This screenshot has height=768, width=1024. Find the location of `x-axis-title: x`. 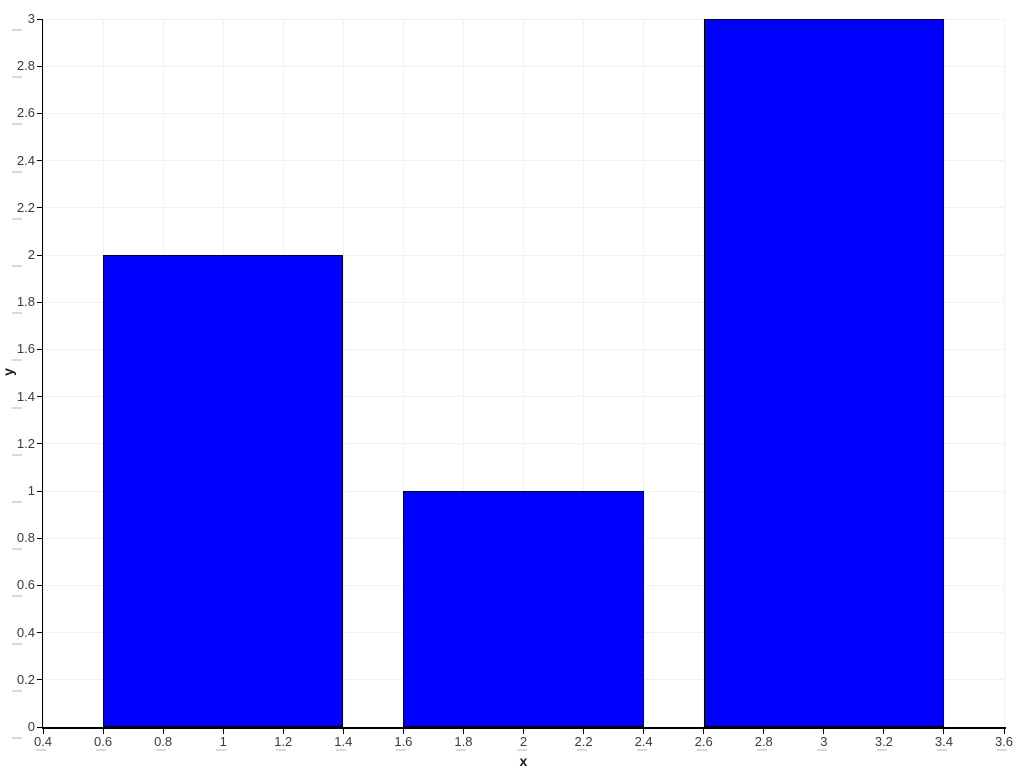

x-axis-title: x is located at coordinates (523, 760).